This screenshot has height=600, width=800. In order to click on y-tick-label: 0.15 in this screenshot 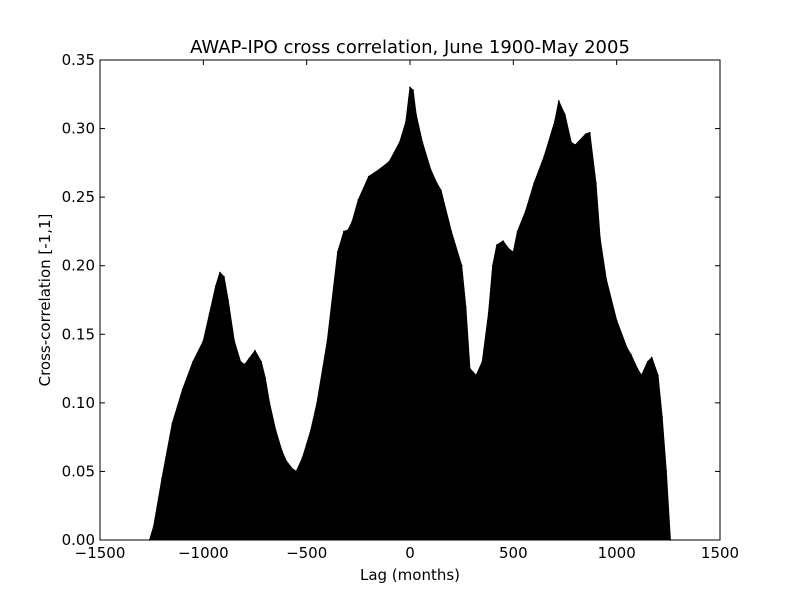, I will do `click(78, 334)`.